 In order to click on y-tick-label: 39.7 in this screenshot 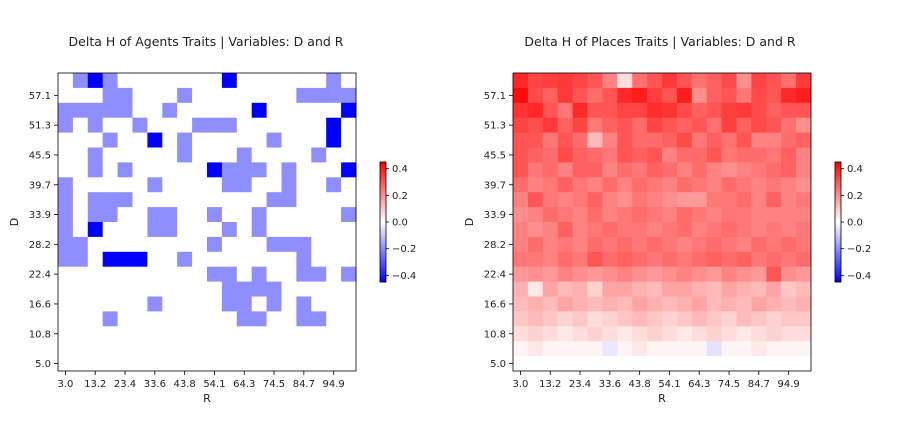, I will do `click(40, 185)`.